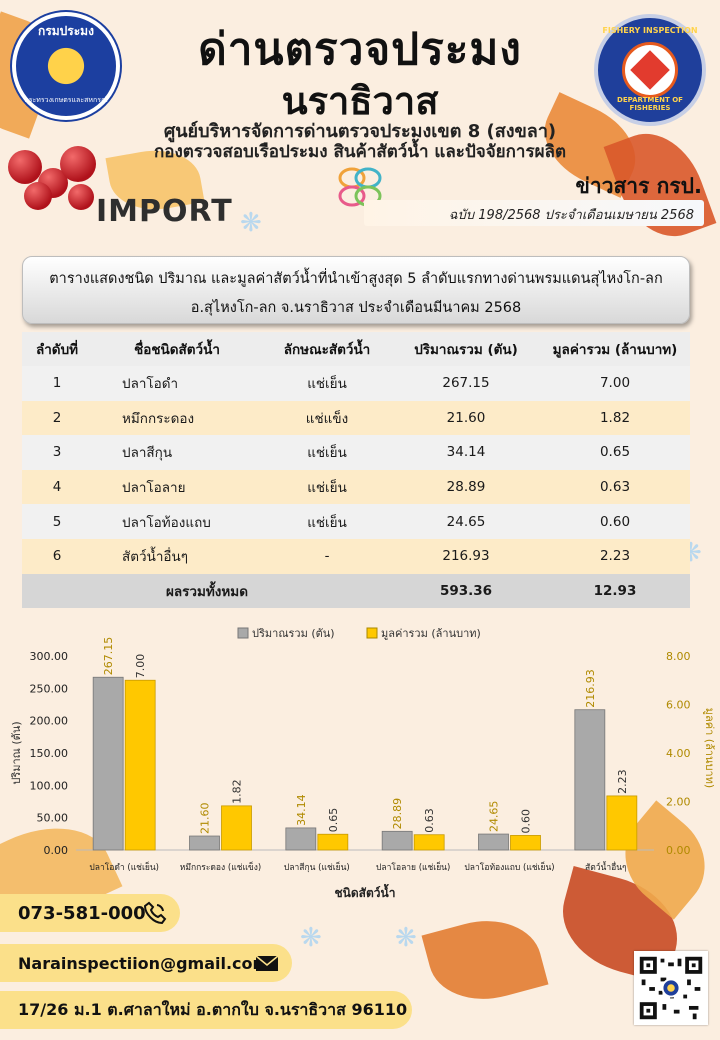 The height and width of the screenshot is (1040, 720). Describe the element at coordinates (466, 521) in the screenshot. I see `cell-quantity: 24.65` at that location.